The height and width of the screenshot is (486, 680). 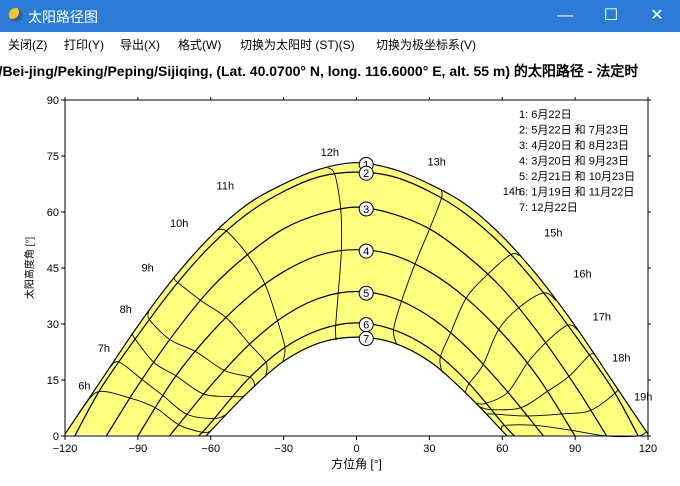 What do you see at coordinates (602, 317) in the screenshot?
I see `hour-label: 17h` at bounding box center [602, 317].